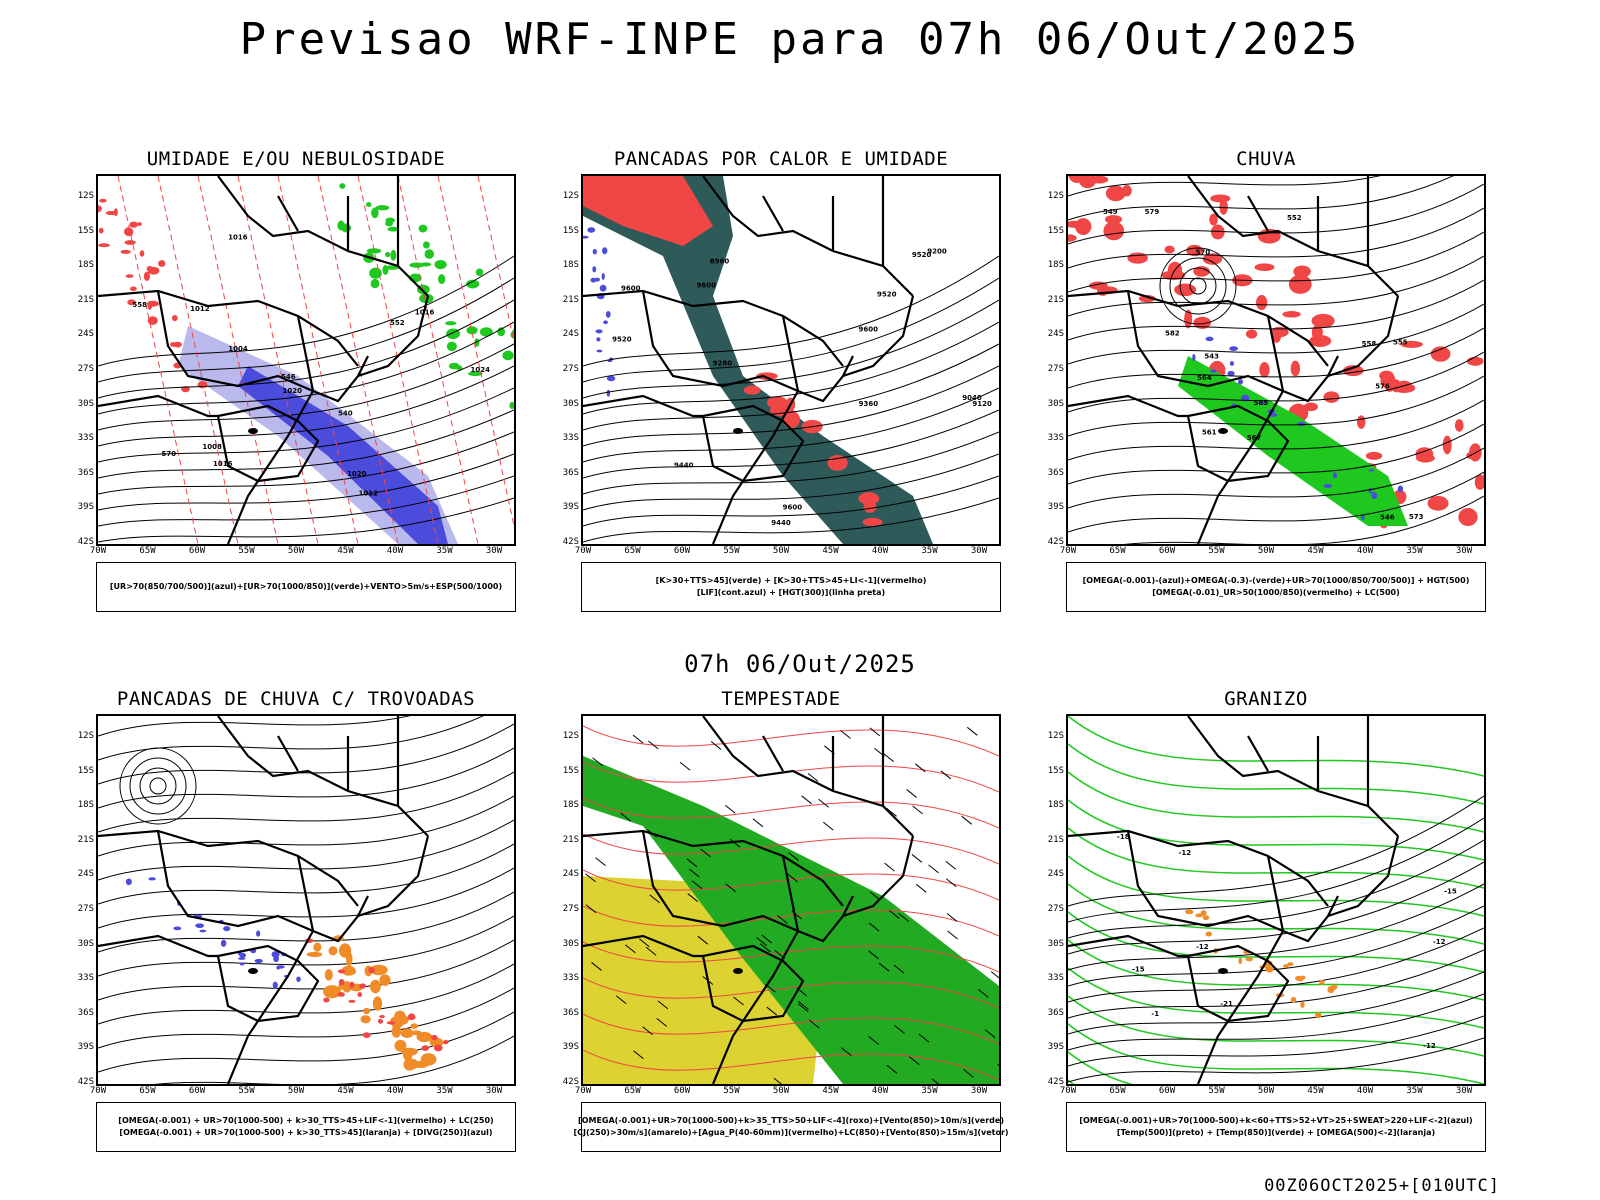 This screenshot has width=1600, height=1200. I want to click on latitude-tick-label: 15S, so click(1055, 770).